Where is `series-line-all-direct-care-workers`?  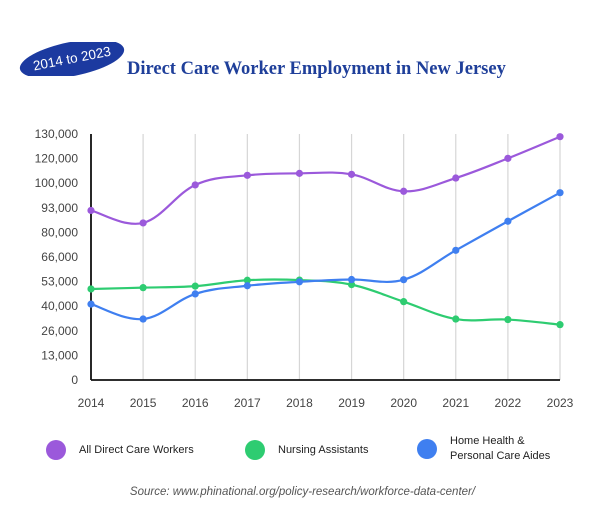
series-line-all-direct-care-workers is located at coordinates (325, 180).